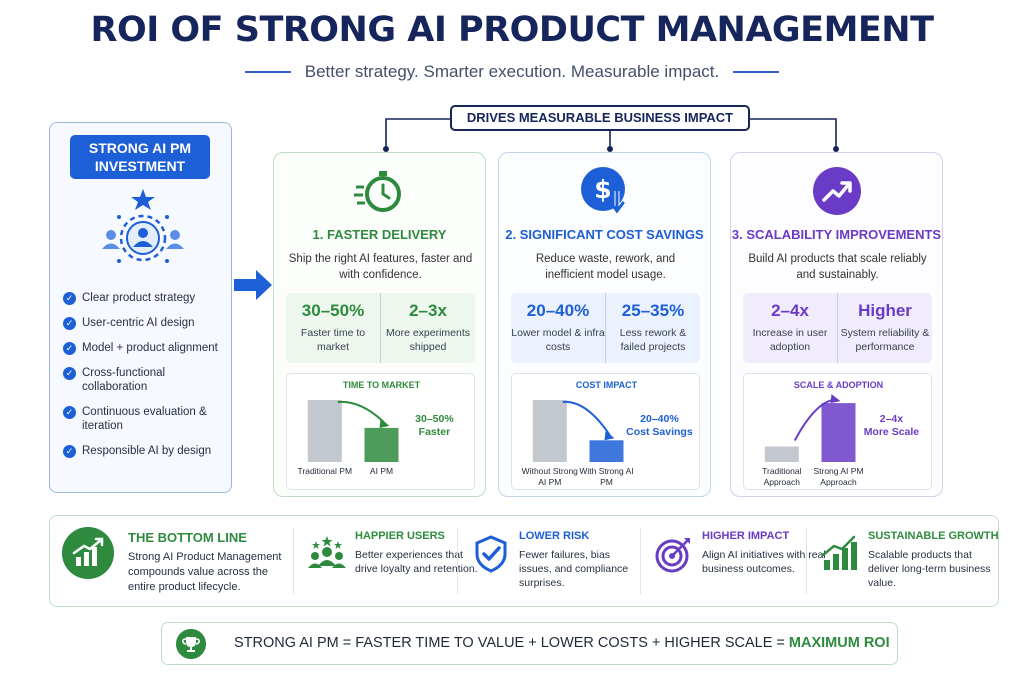 The image size is (1024, 683). Describe the element at coordinates (428, 310) in the screenshot. I see `stat-value: 2–3x` at that location.